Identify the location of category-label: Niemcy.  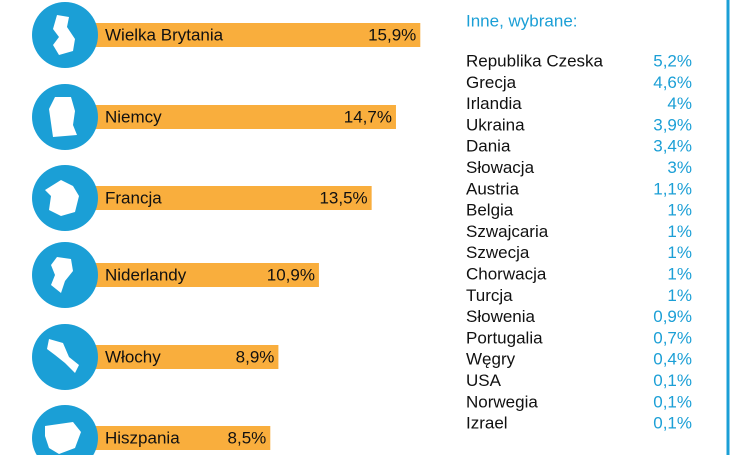
(133, 116).